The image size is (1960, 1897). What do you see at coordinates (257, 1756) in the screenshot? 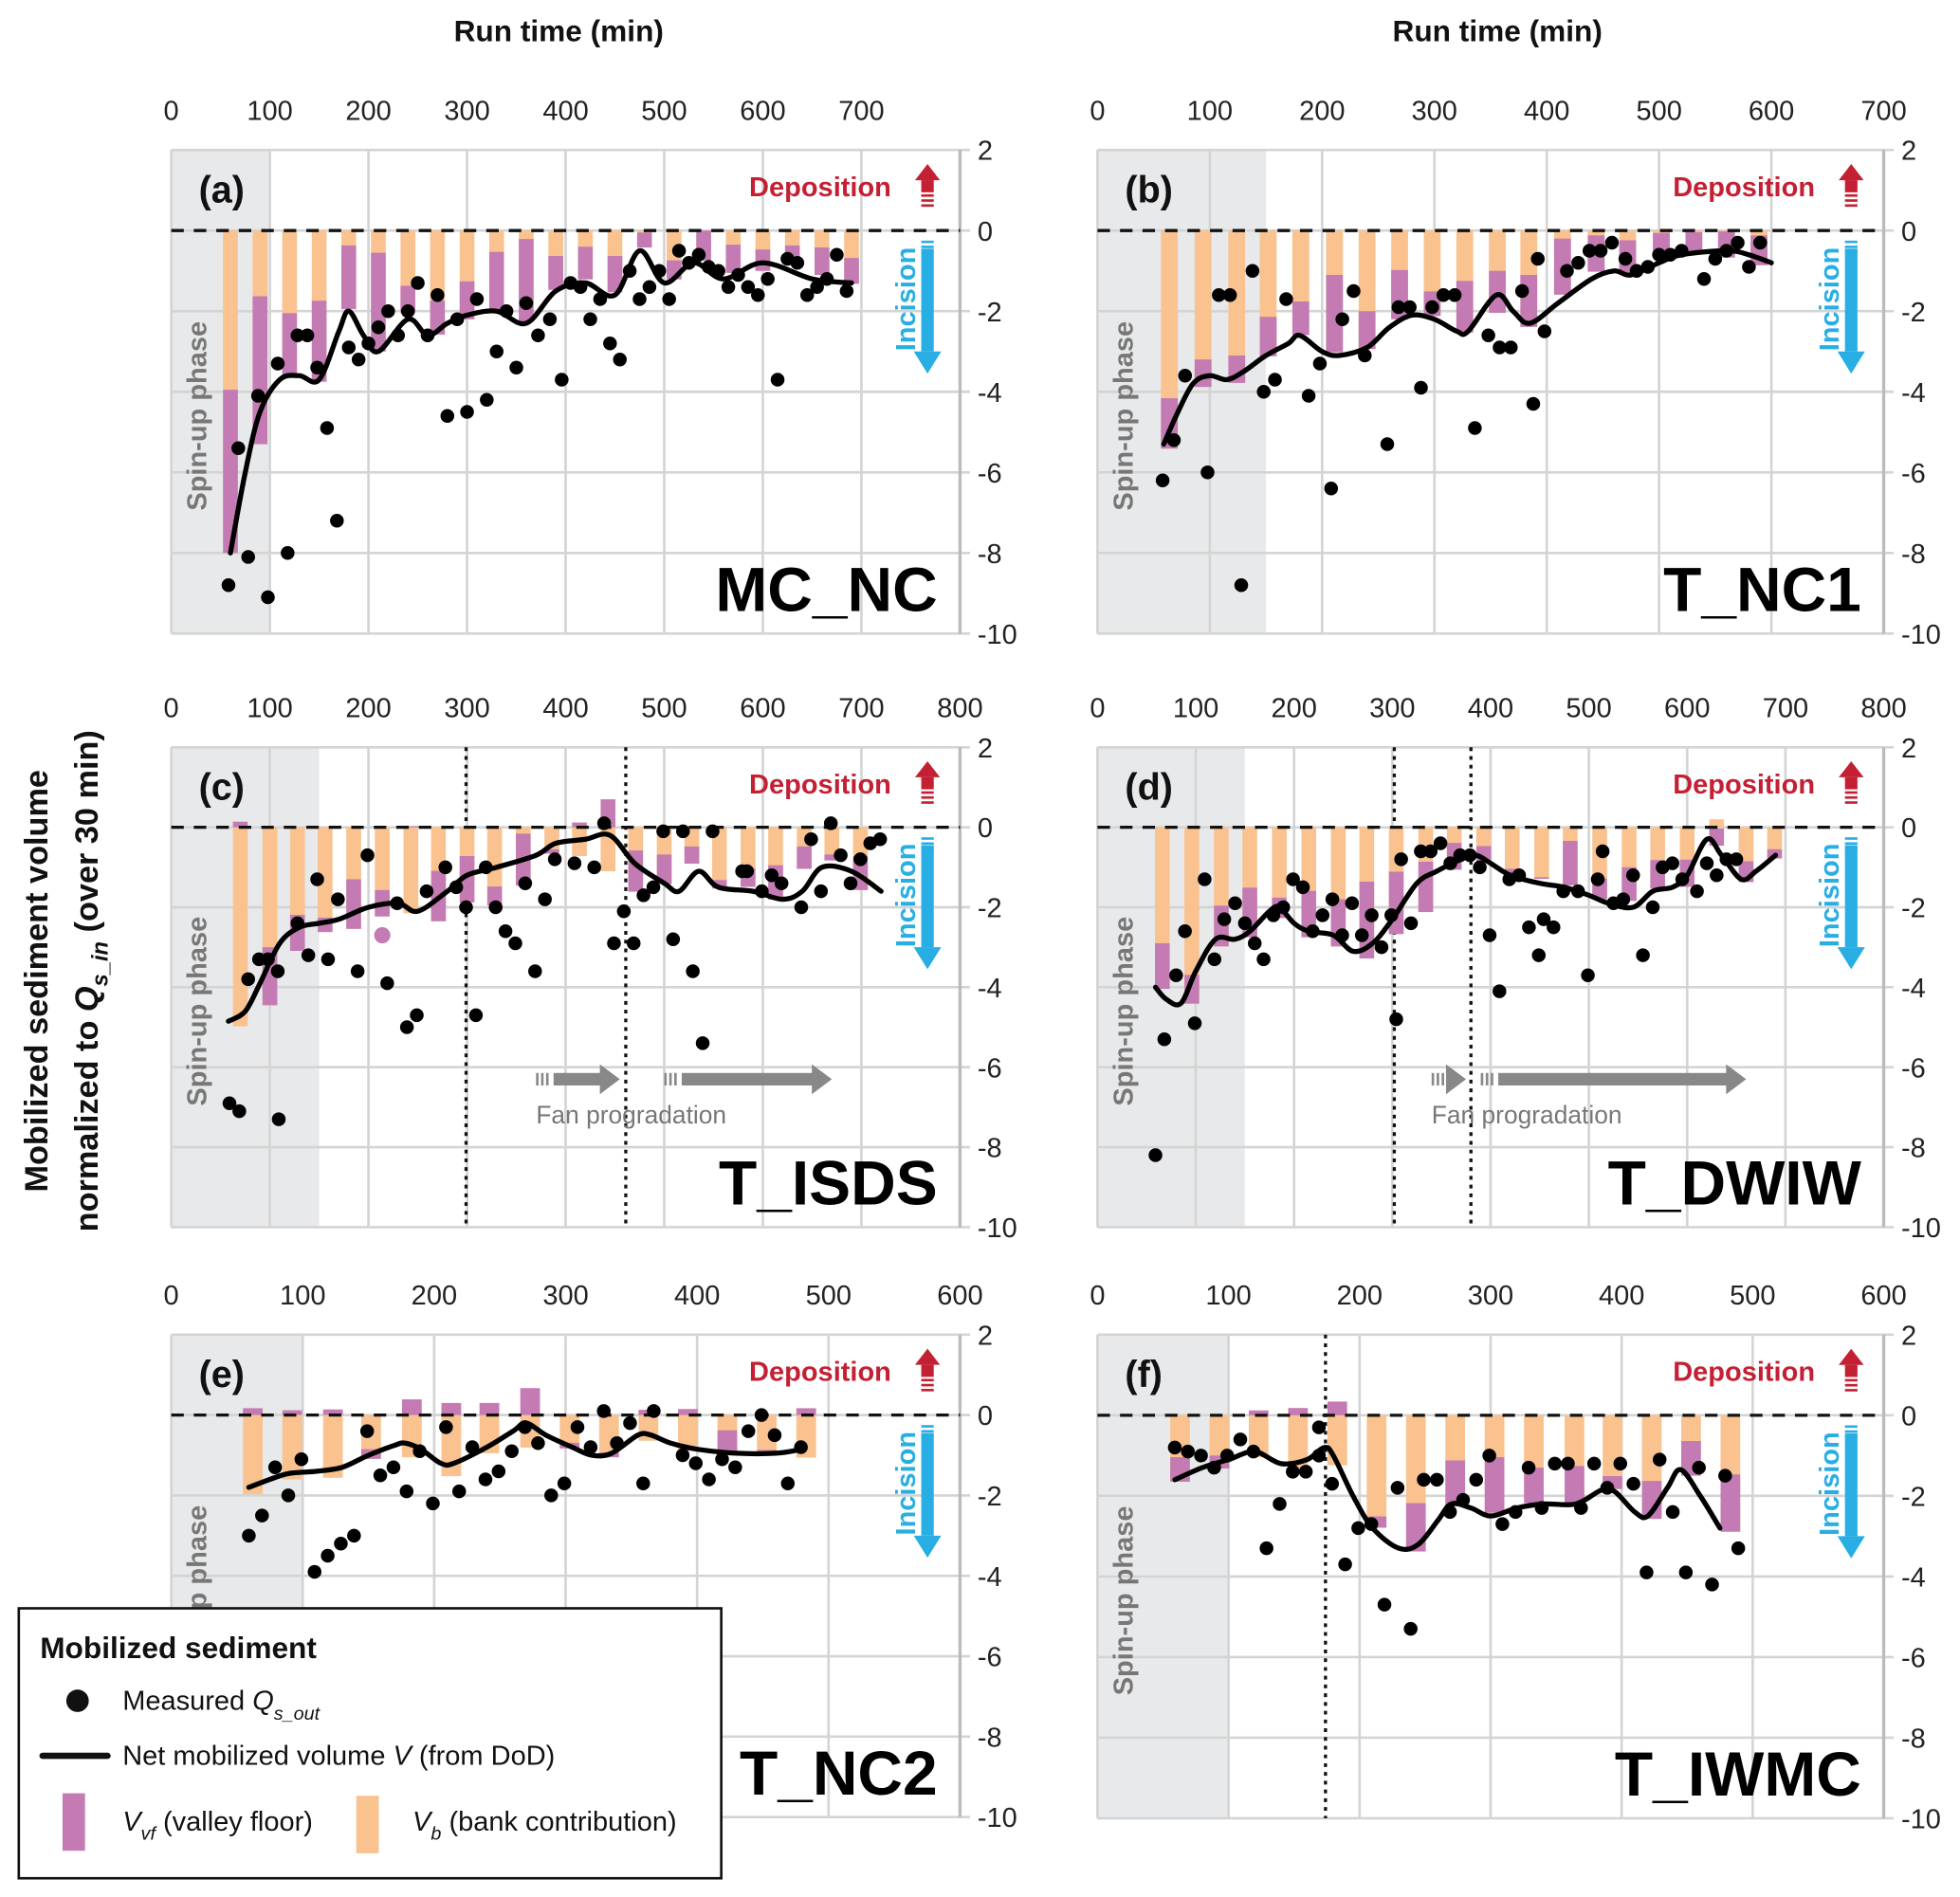
I see `legend-net-prefix: Net mobilized volume` at bounding box center [257, 1756].